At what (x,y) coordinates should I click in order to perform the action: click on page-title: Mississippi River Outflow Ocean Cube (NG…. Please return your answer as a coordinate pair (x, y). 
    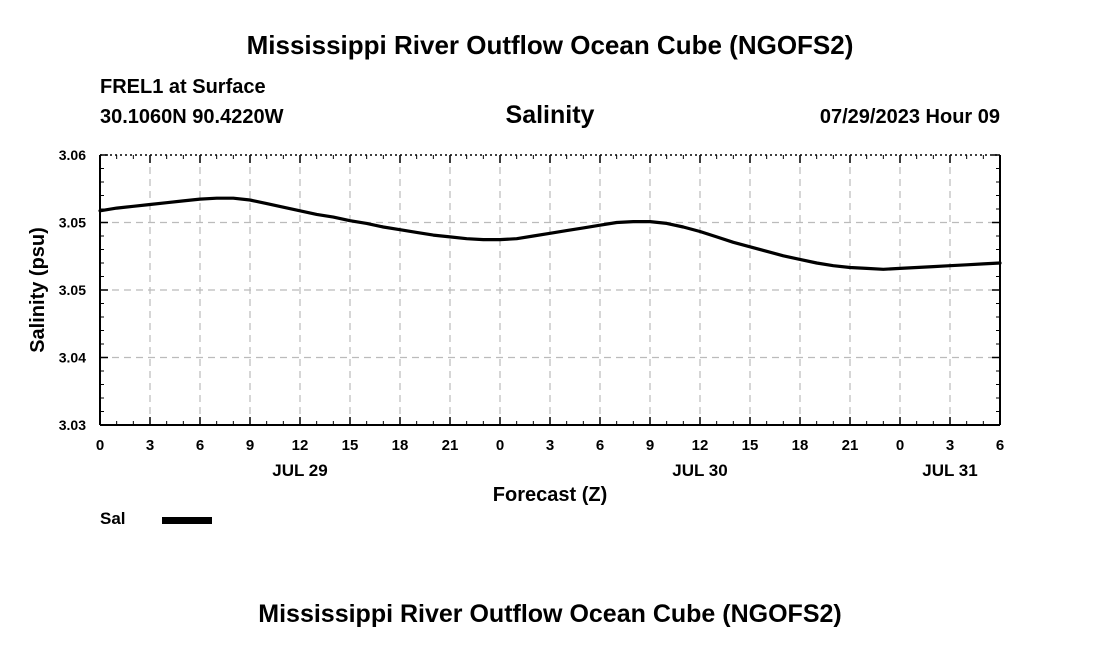
    Looking at the image, I should click on (550, 45).